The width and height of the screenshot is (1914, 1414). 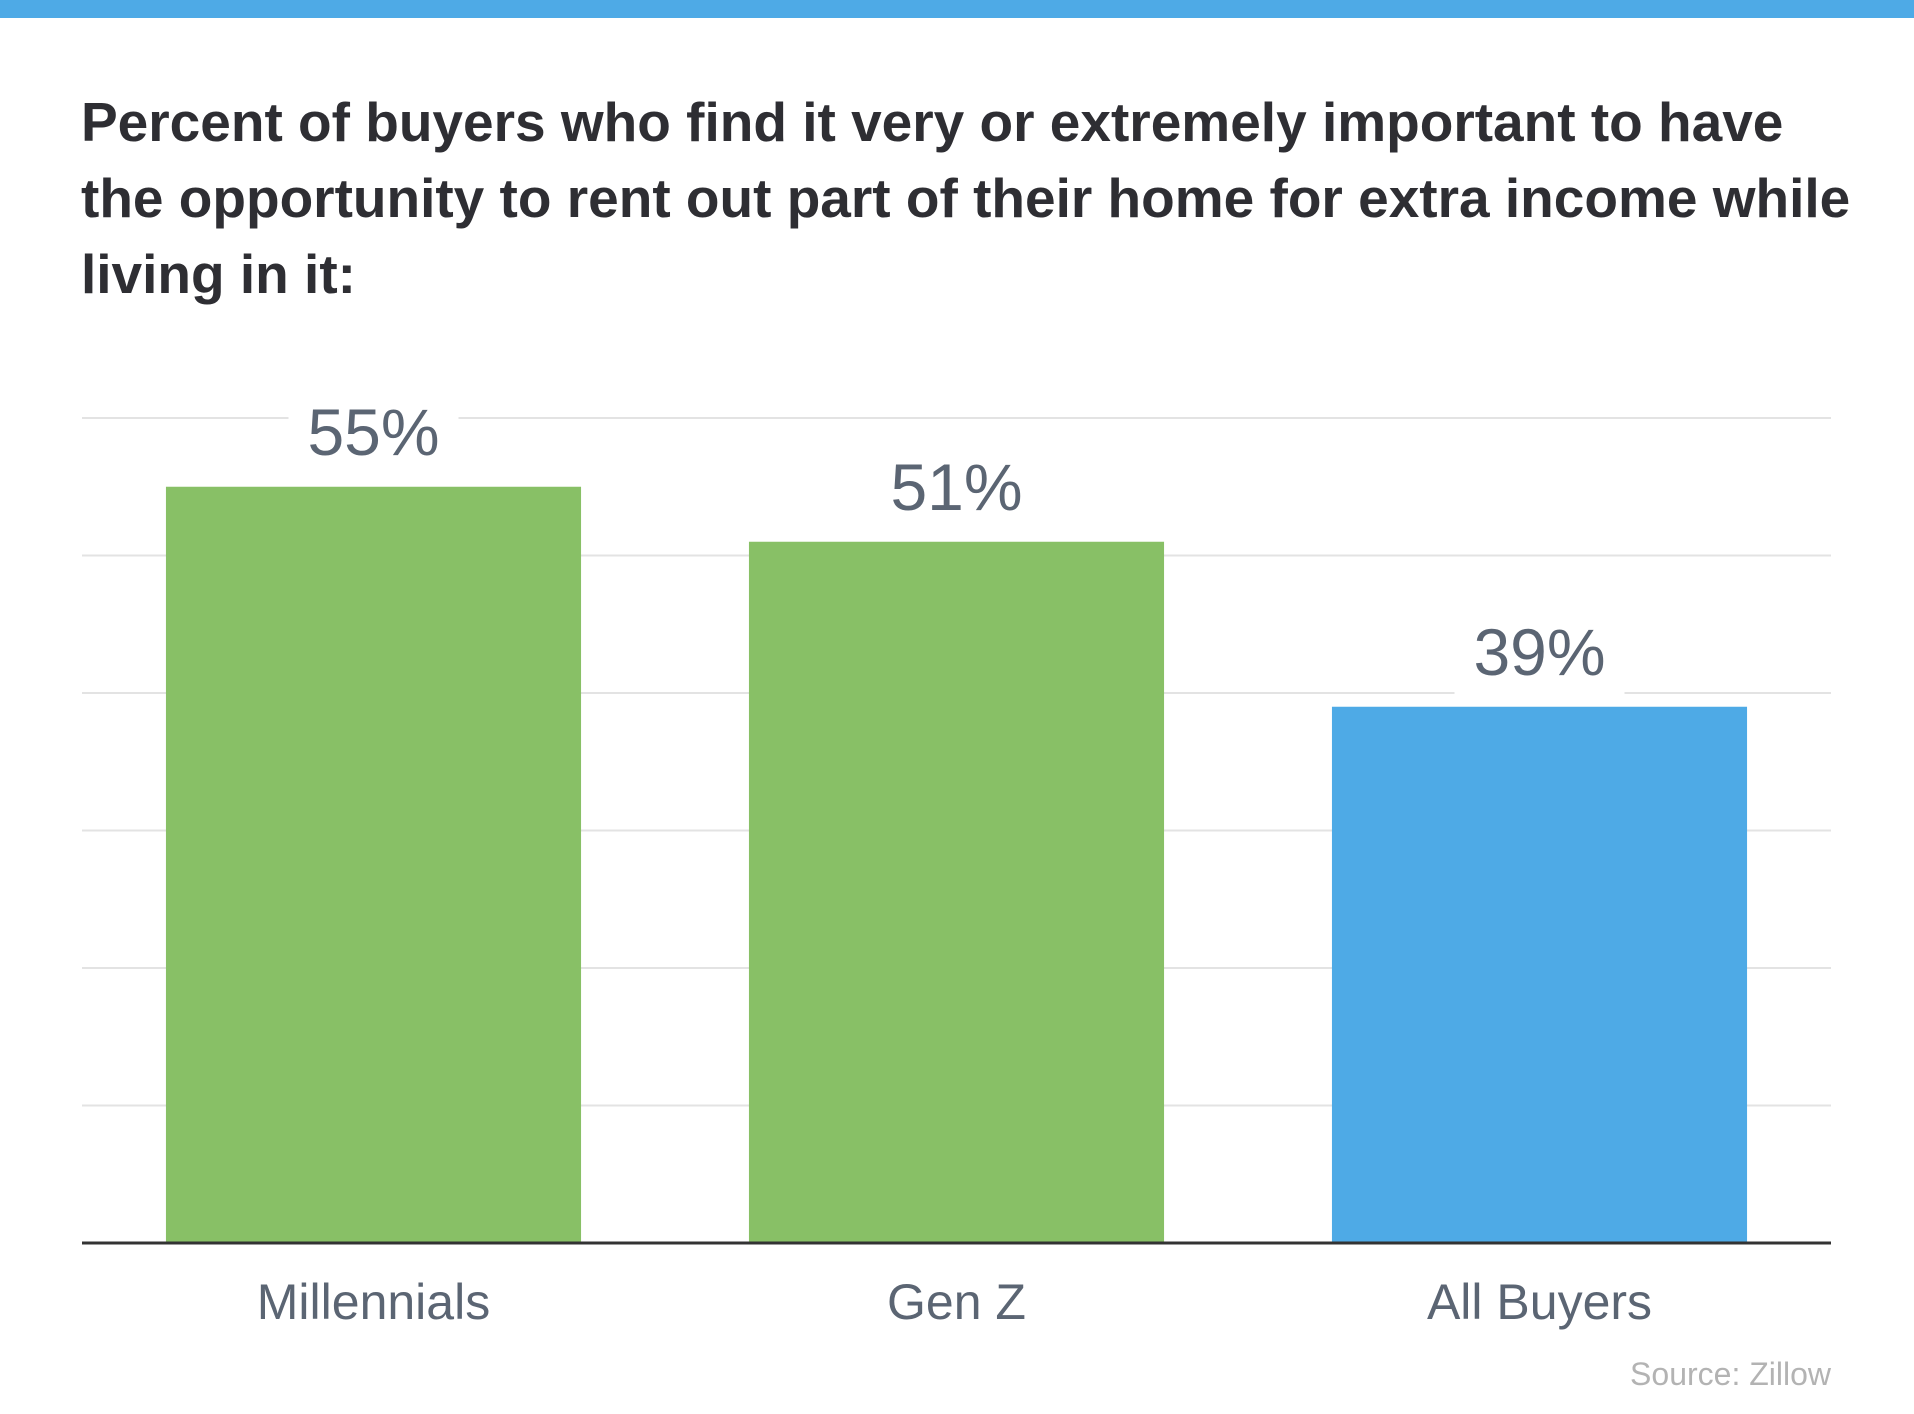 I want to click on value-label: 55%, so click(x=373, y=432).